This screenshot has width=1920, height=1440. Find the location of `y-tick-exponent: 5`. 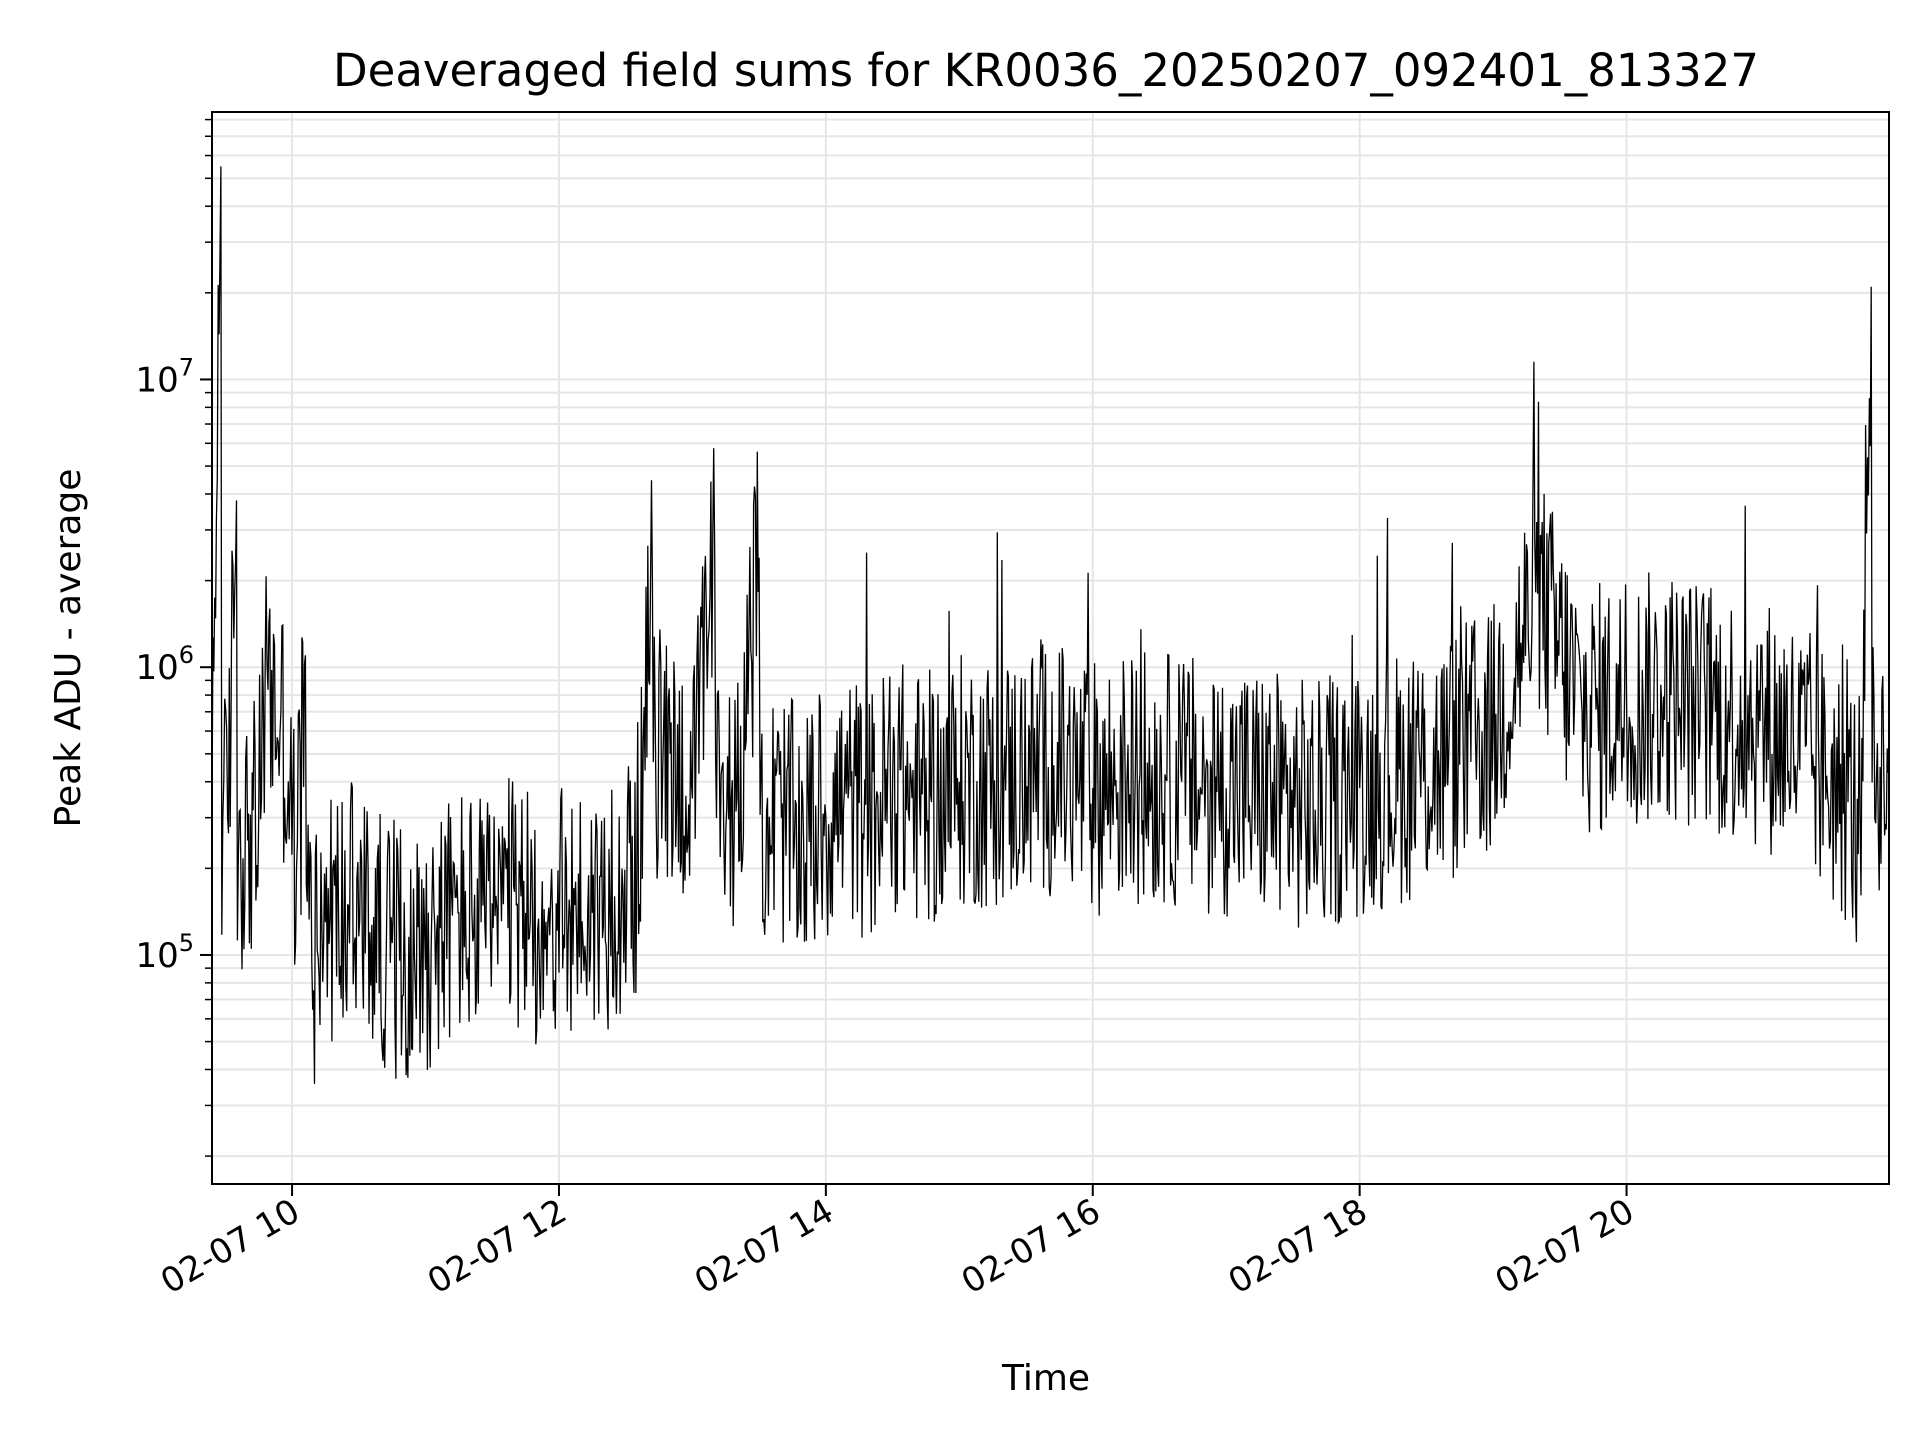

y-tick-exponent: 5 is located at coordinates (186, 943).